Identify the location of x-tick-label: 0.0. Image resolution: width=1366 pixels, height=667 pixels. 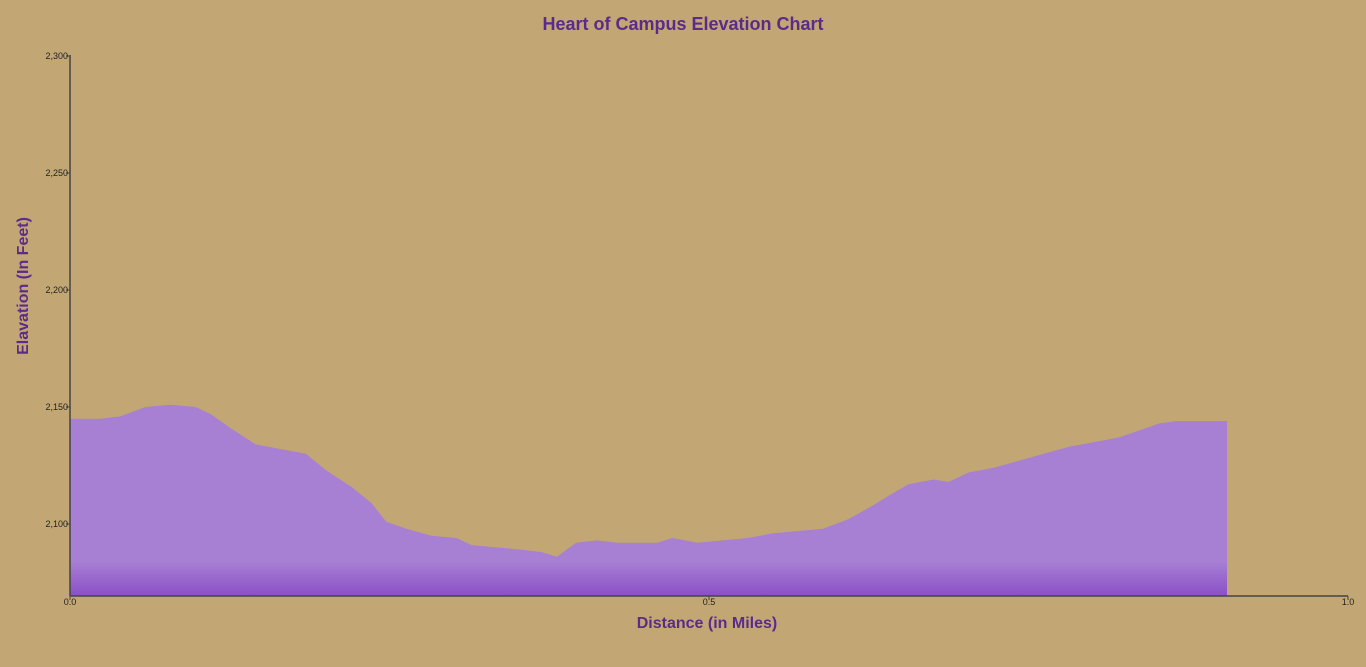
(70, 602).